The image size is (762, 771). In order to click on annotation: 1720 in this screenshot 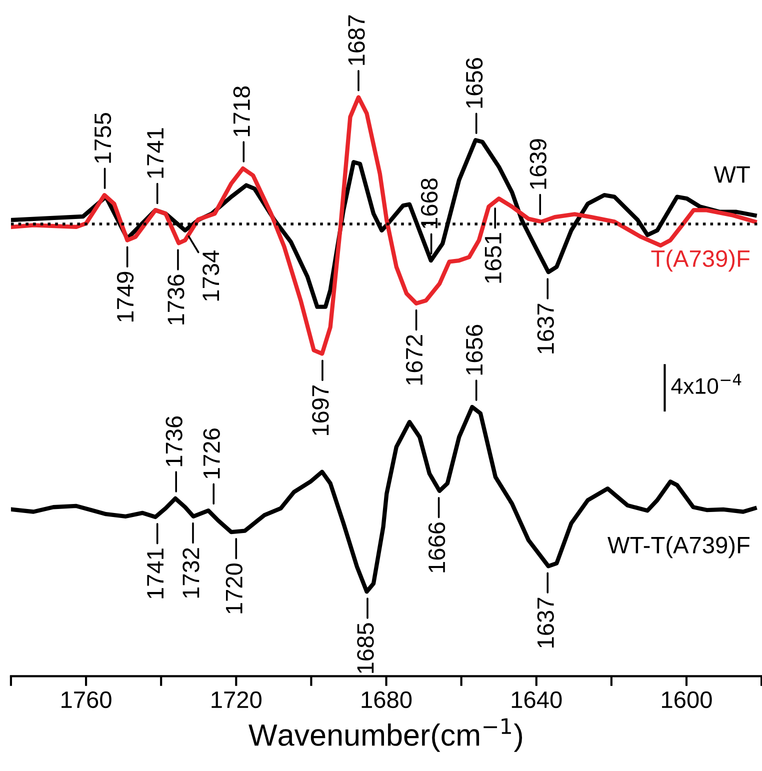, I will do `click(234, 588)`.